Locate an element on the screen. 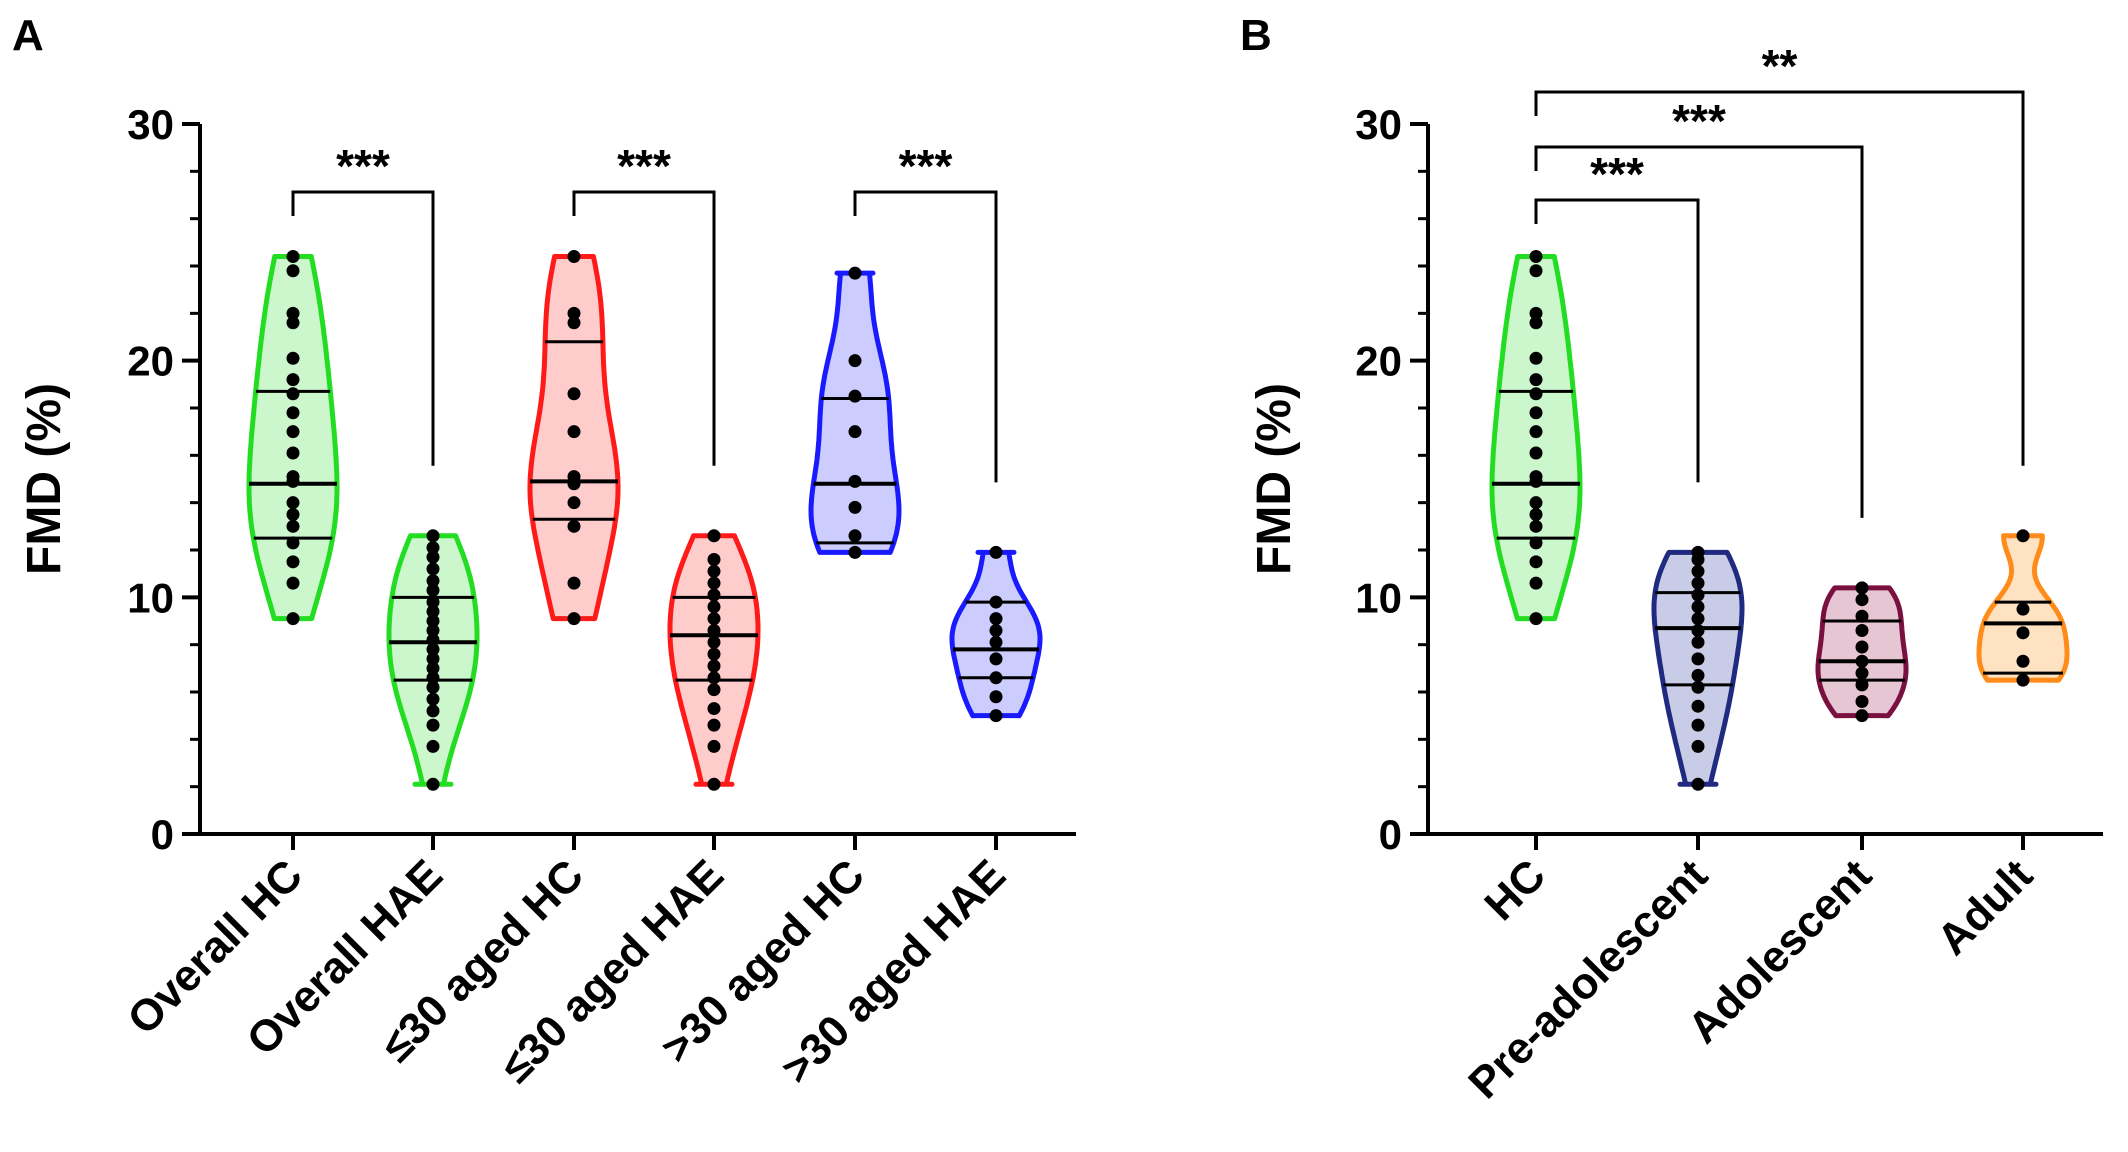 The width and height of the screenshot is (2128, 1152). panel-label: A is located at coordinates (28, 35).